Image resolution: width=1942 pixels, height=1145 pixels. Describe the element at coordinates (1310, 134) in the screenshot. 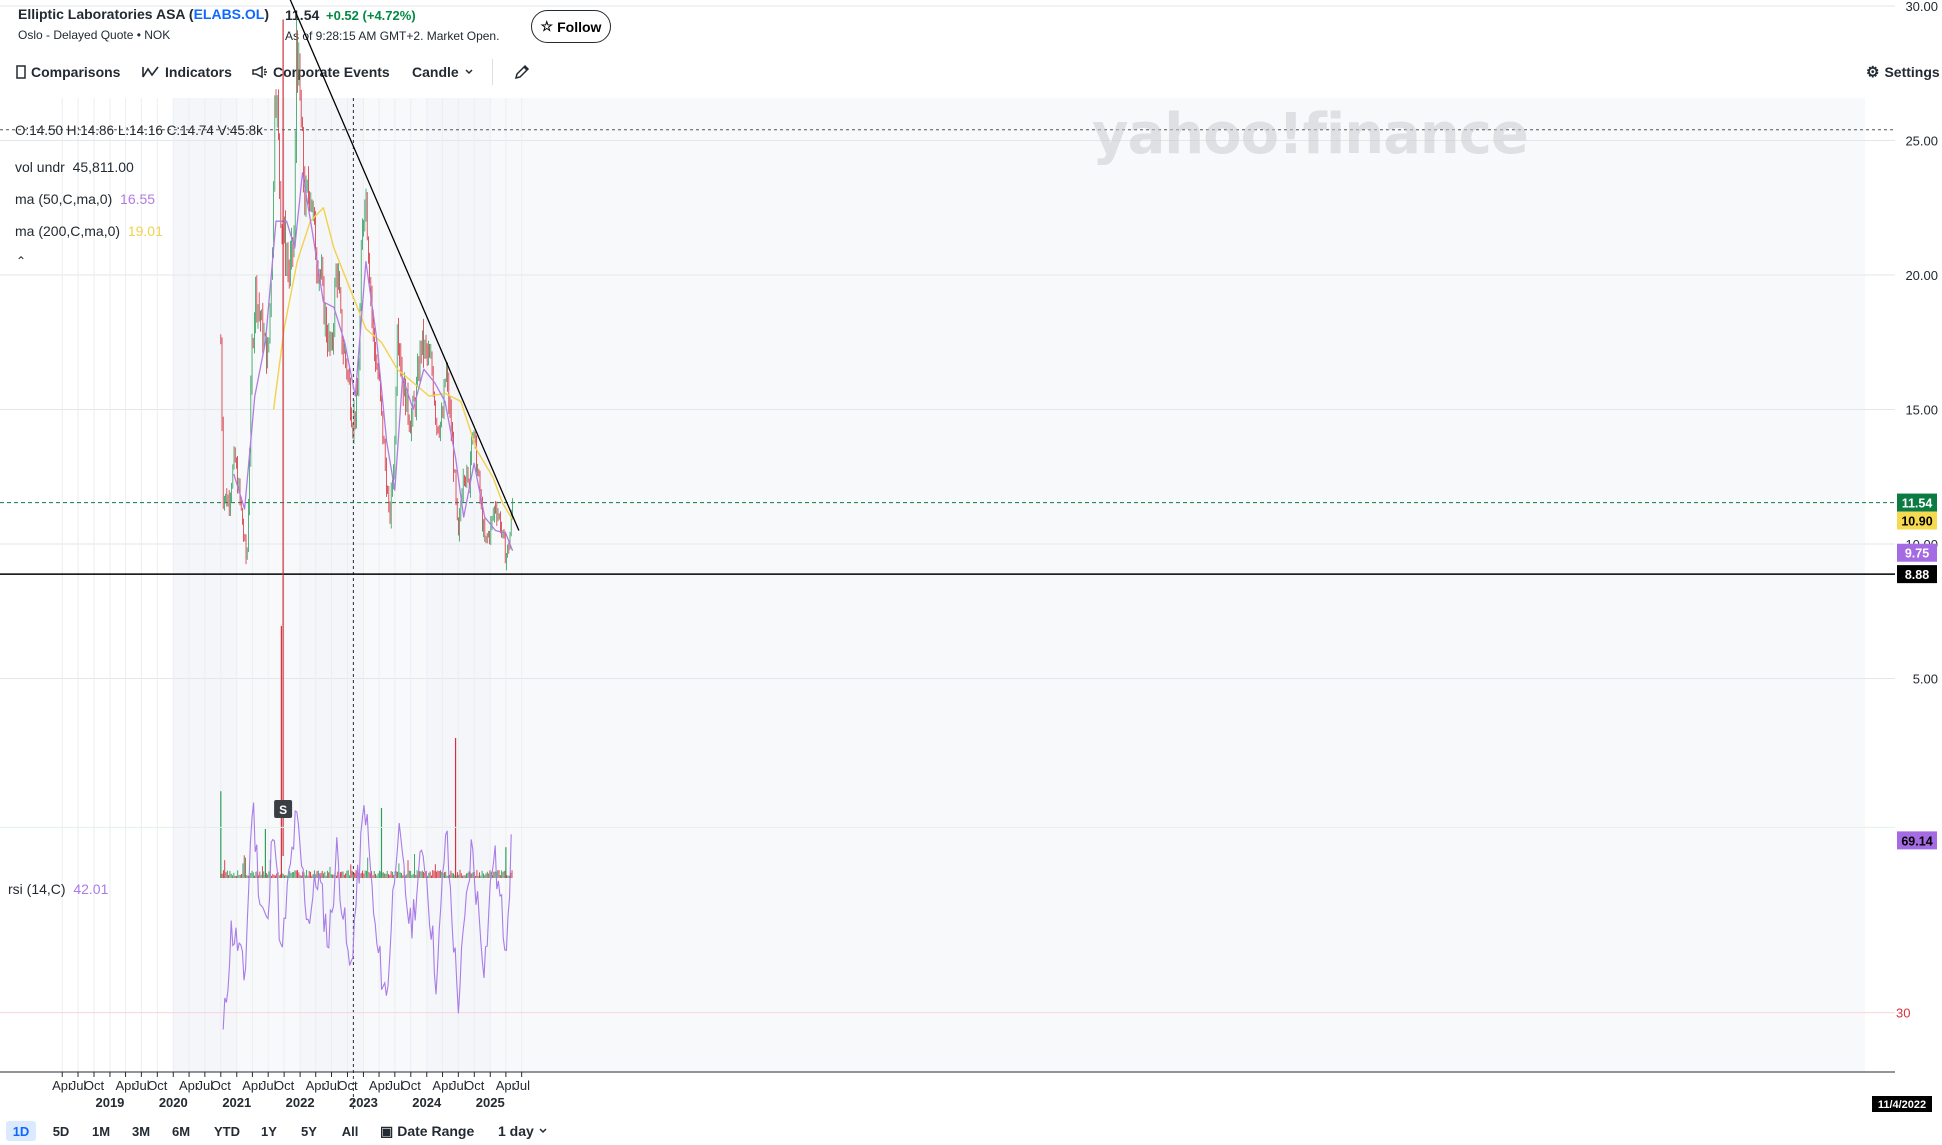

I see `watermark-logo: yahoo!finance` at that location.